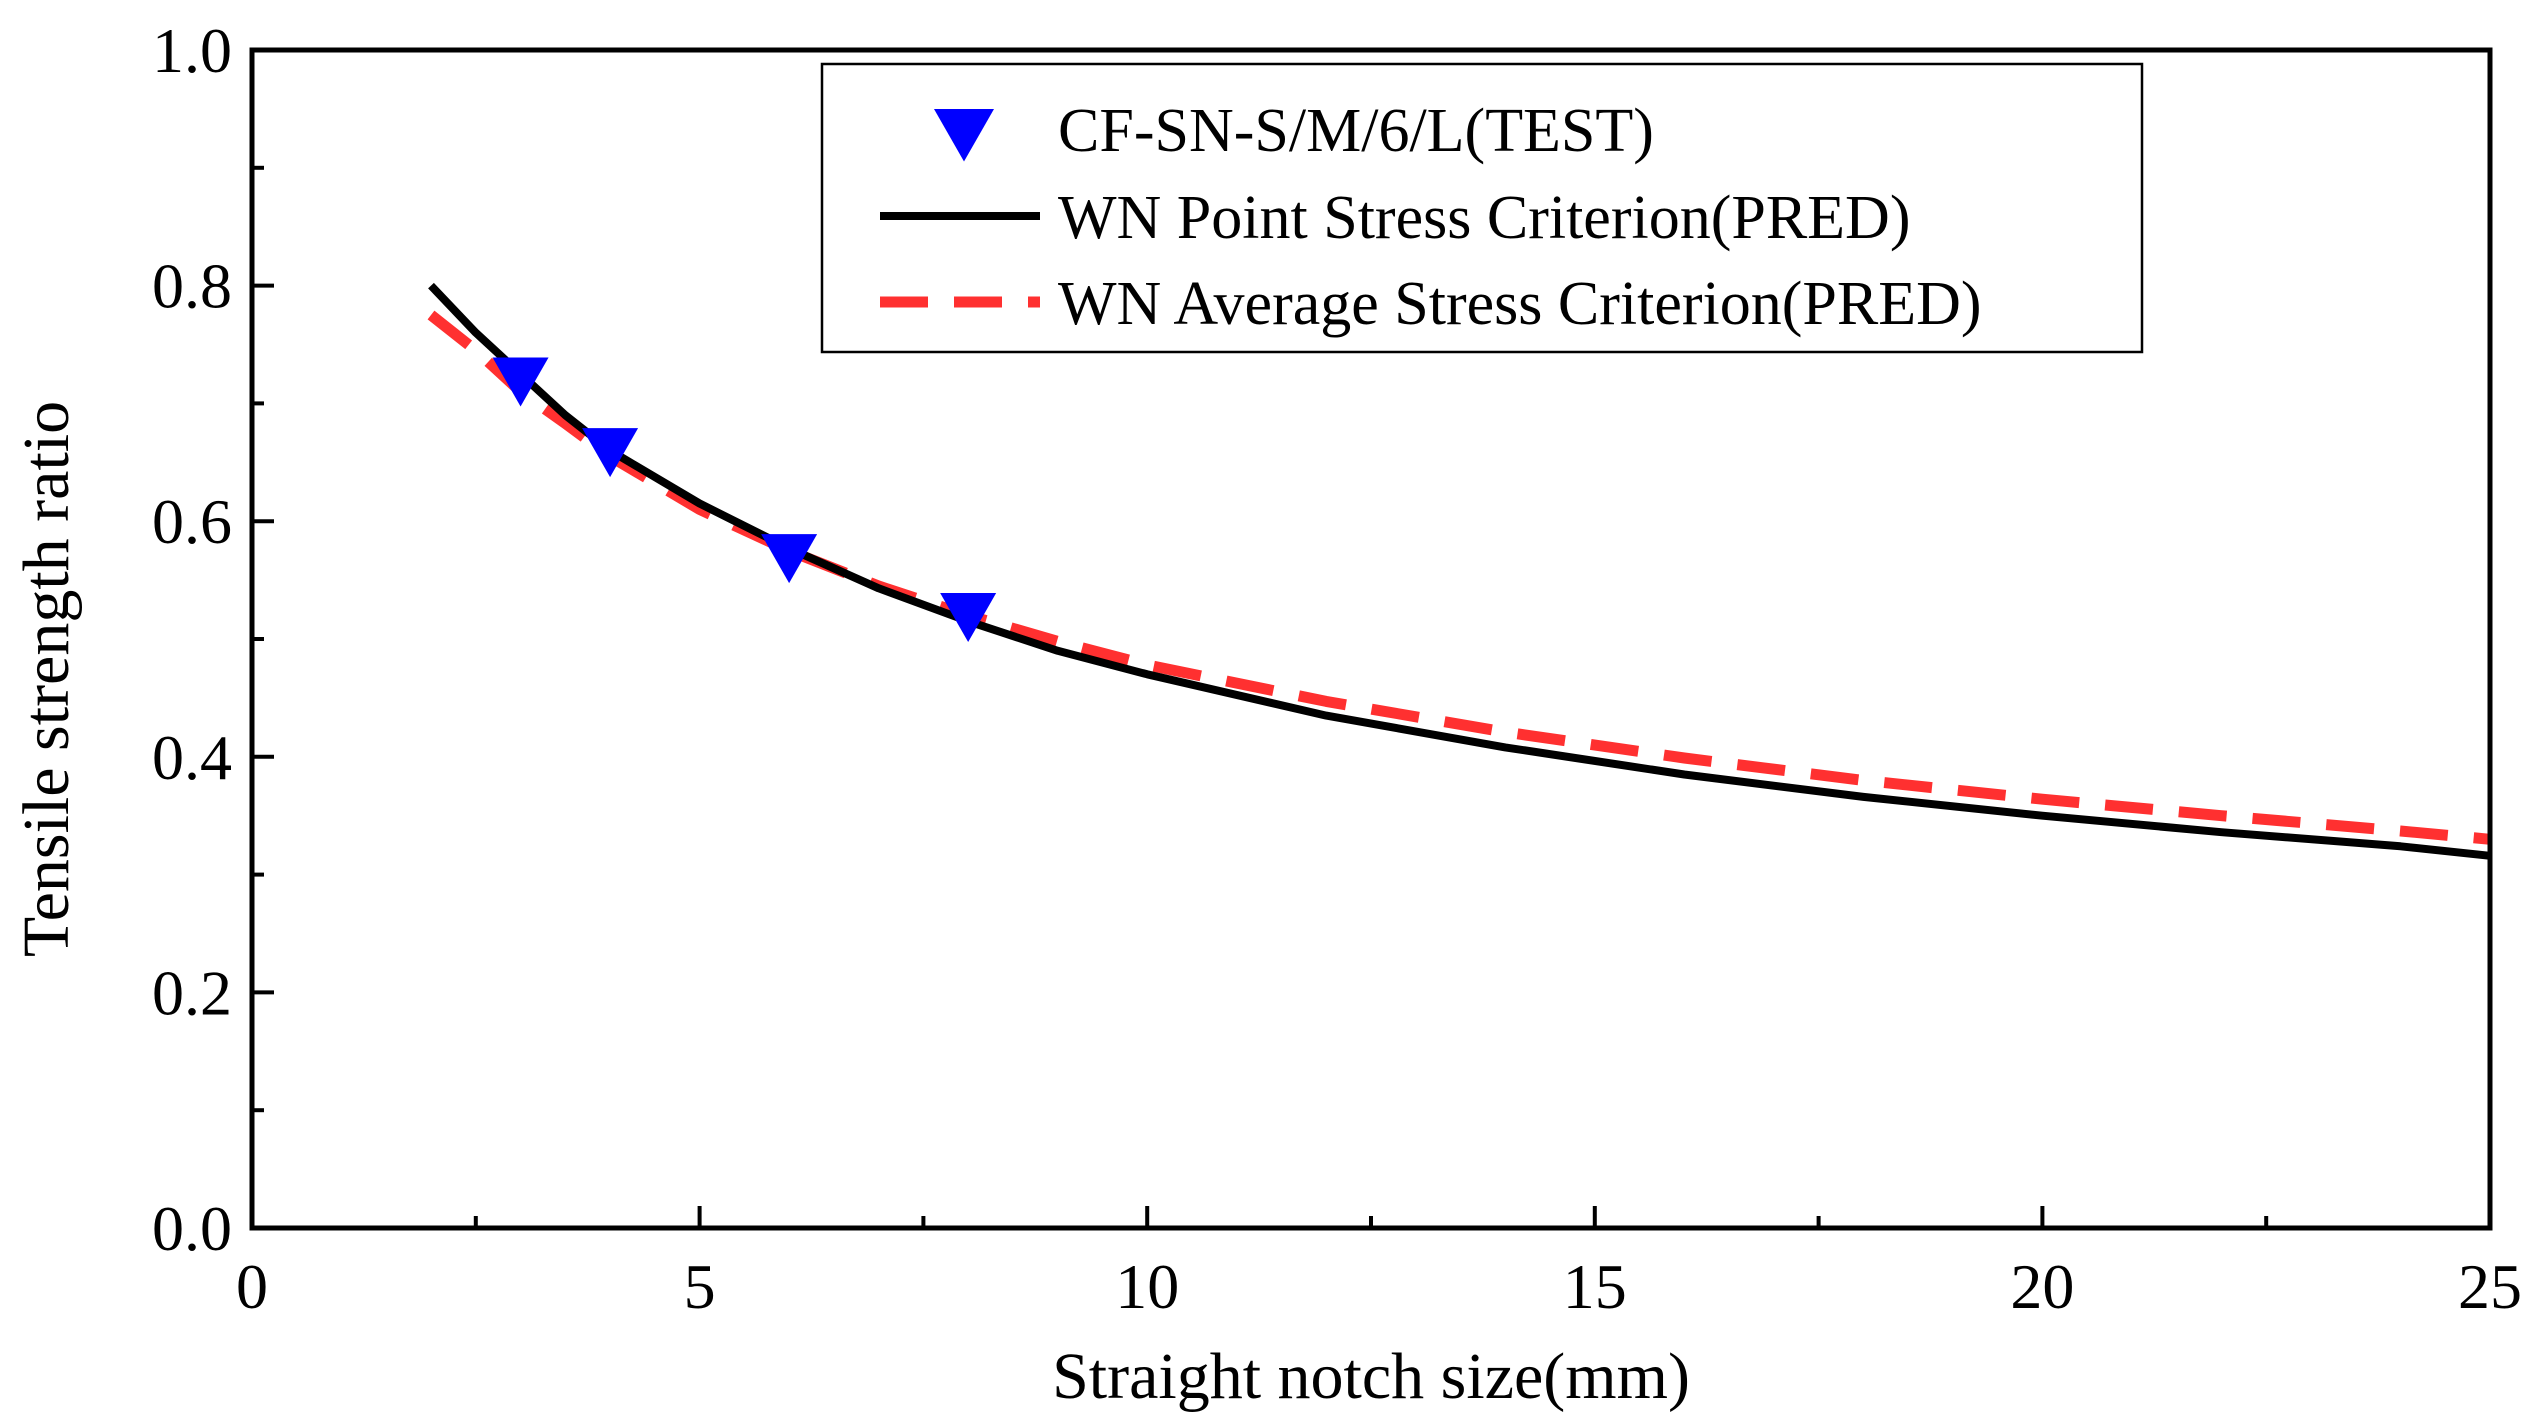 This screenshot has height=1421, width=2535. I want to click on x-tick-label: 20, so click(2042, 1286).